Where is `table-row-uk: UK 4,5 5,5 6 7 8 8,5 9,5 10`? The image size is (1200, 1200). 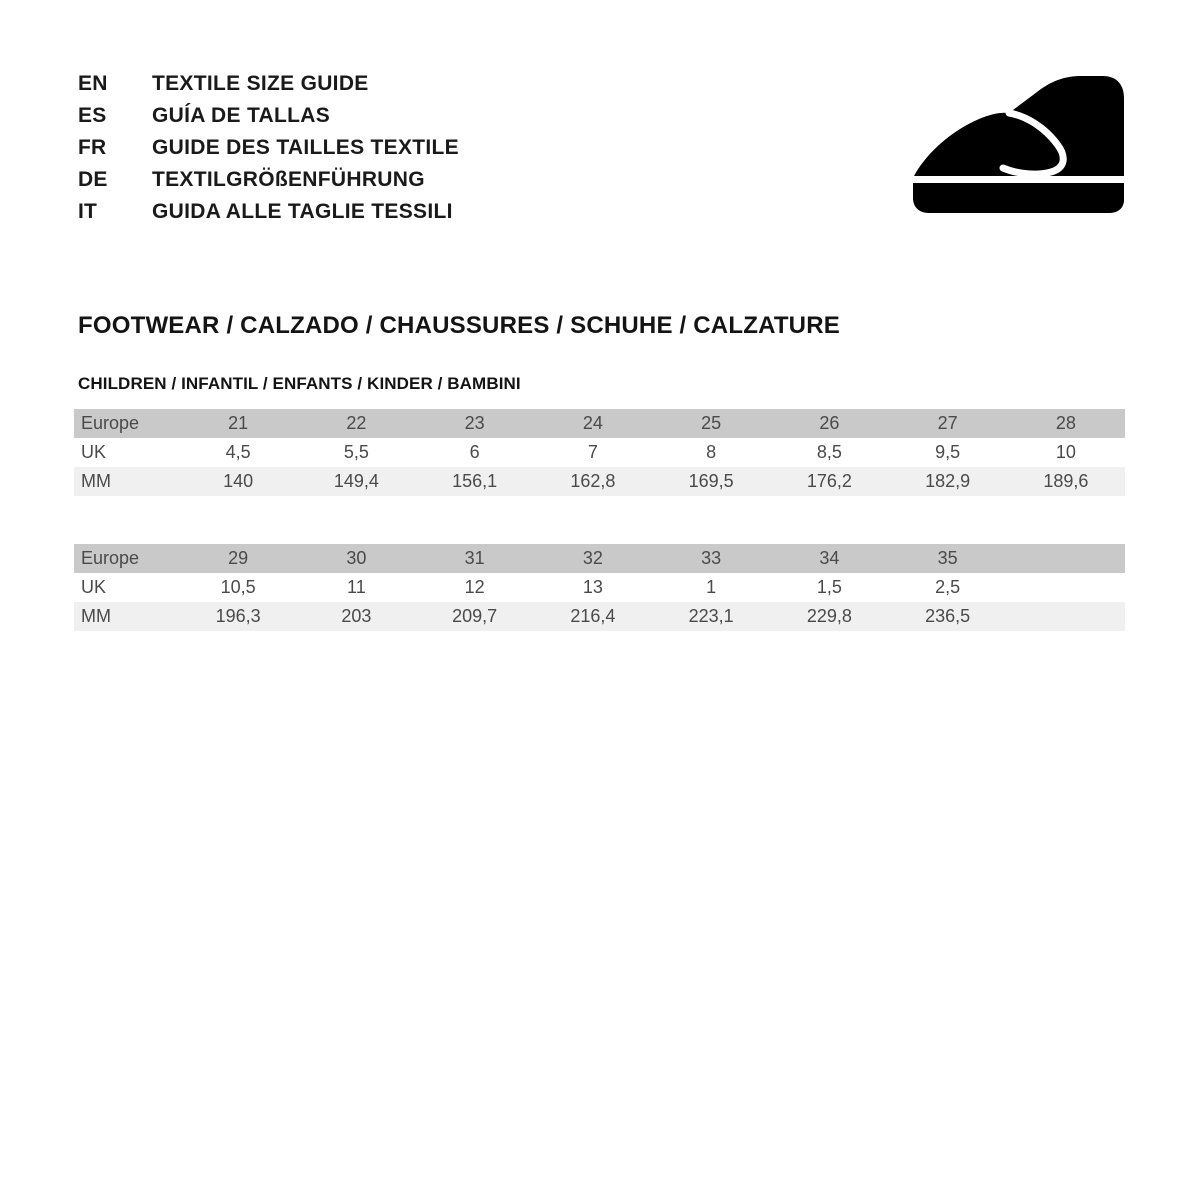
table-row-uk: UK 4,5 5,5 6 7 8 8,5 9,5 10 is located at coordinates (599, 452).